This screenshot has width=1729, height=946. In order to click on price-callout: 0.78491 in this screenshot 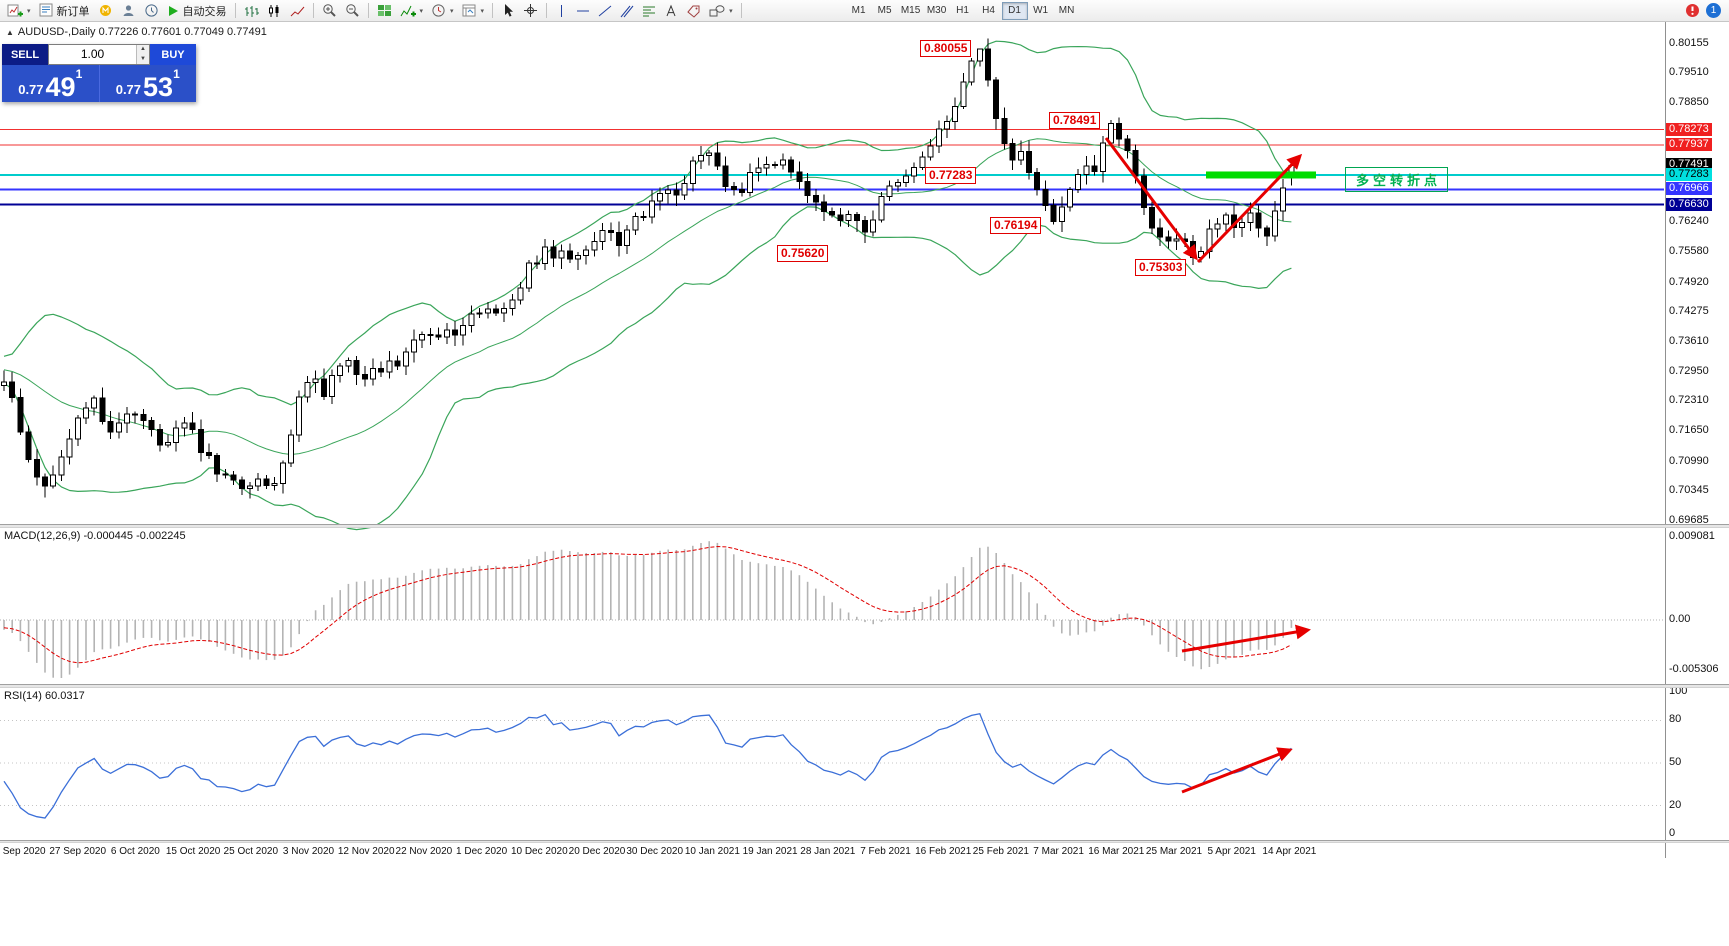, I will do `click(1075, 120)`.